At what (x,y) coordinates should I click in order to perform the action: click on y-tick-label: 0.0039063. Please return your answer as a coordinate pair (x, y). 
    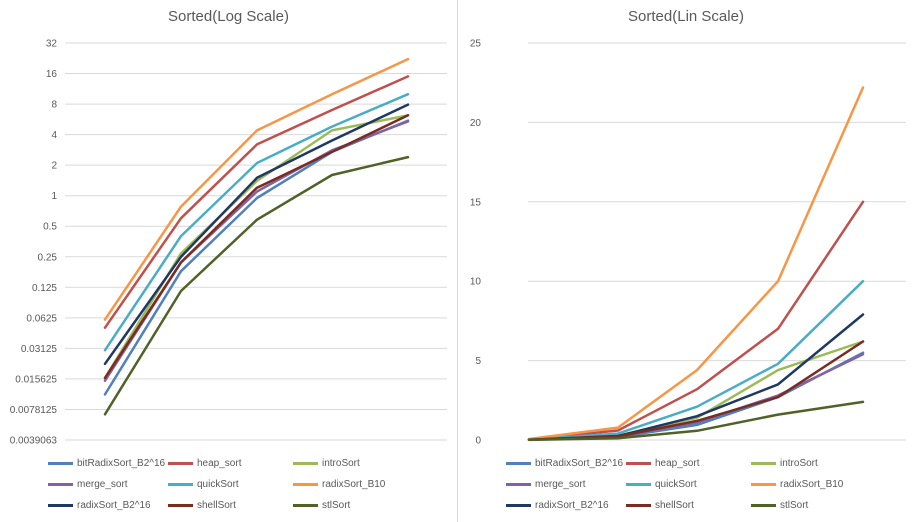
    Looking at the image, I should click on (34, 441).